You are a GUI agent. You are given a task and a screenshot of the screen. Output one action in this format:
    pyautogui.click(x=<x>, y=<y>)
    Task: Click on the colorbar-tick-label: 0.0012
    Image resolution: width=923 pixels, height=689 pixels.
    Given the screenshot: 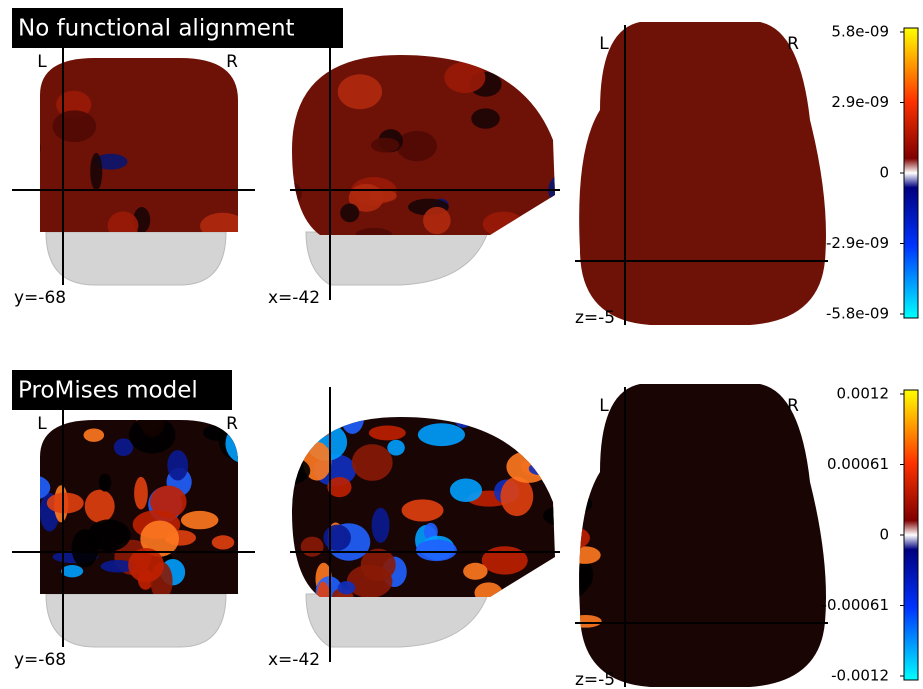 What is the action you would take?
    pyautogui.click(x=863, y=394)
    